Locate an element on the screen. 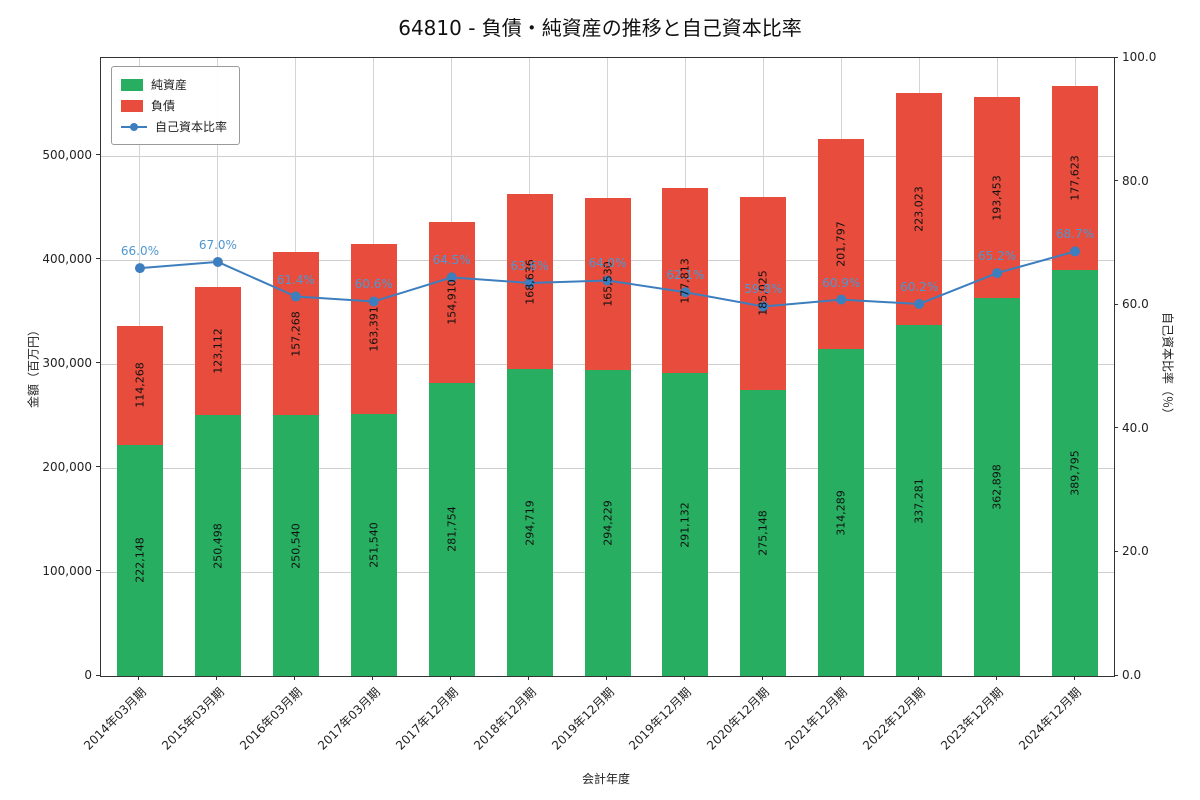 This screenshot has height=800, width=1200. legend-label: 純資産 is located at coordinates (169, 85).